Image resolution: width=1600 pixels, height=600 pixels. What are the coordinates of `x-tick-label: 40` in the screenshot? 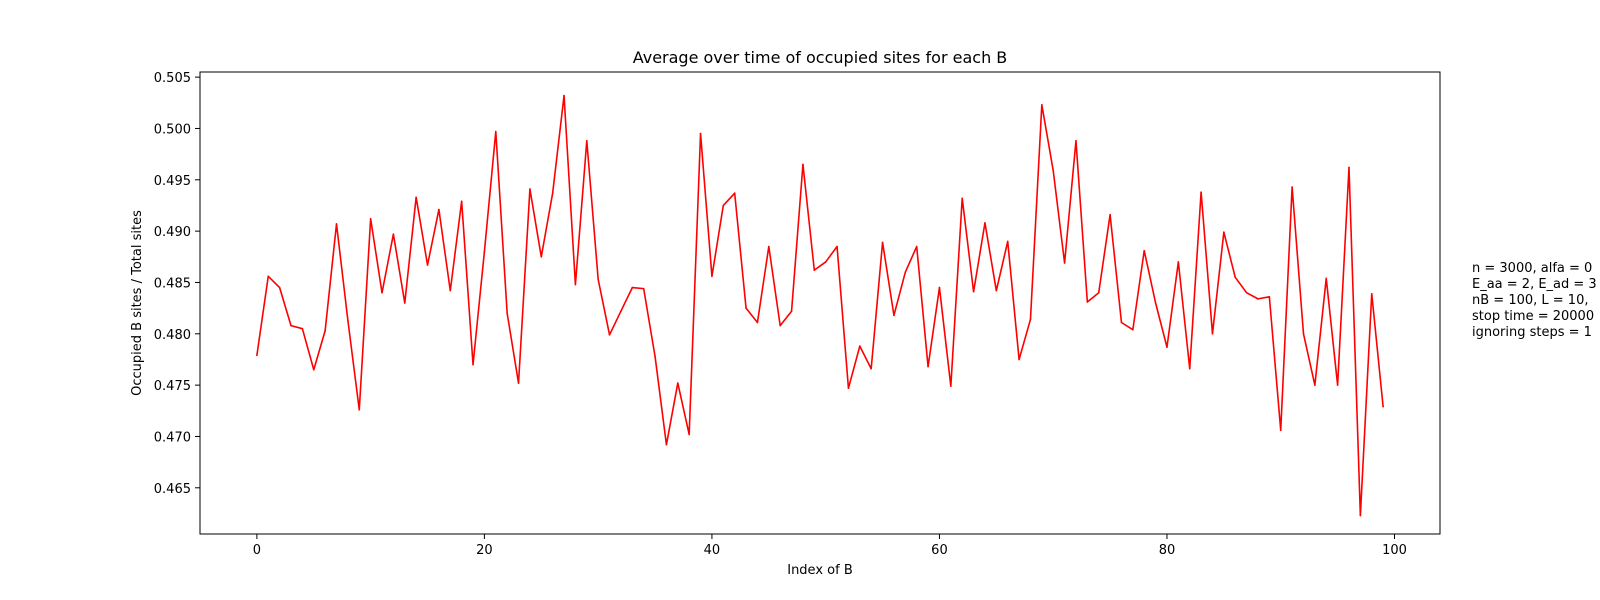 It's located at (712, 550).